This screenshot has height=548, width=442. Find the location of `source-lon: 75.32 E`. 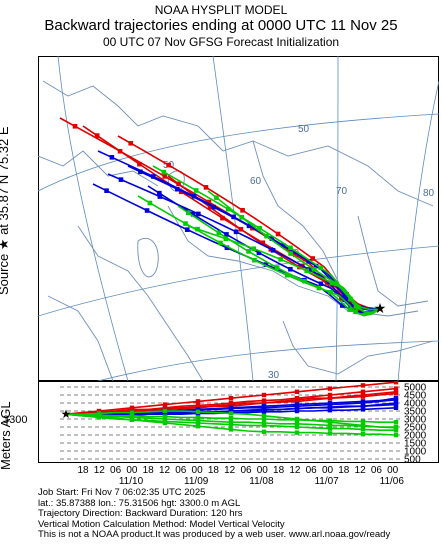

source-lon: 75.32 E is located at coordinates (5, 149).